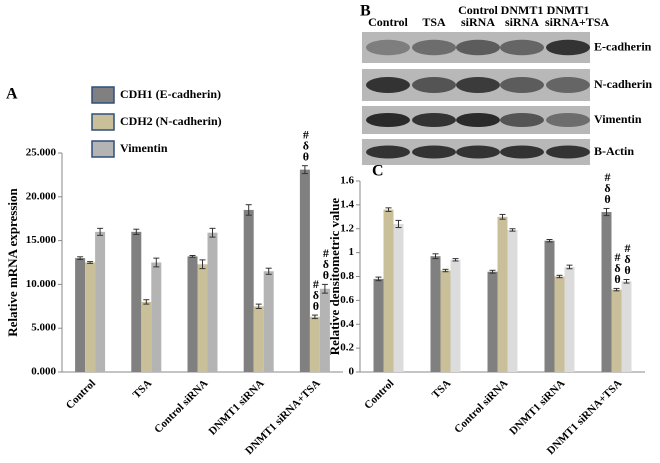 The image size is (660, 463). I want to click on x-tick-label: Control, so click(81, 394).